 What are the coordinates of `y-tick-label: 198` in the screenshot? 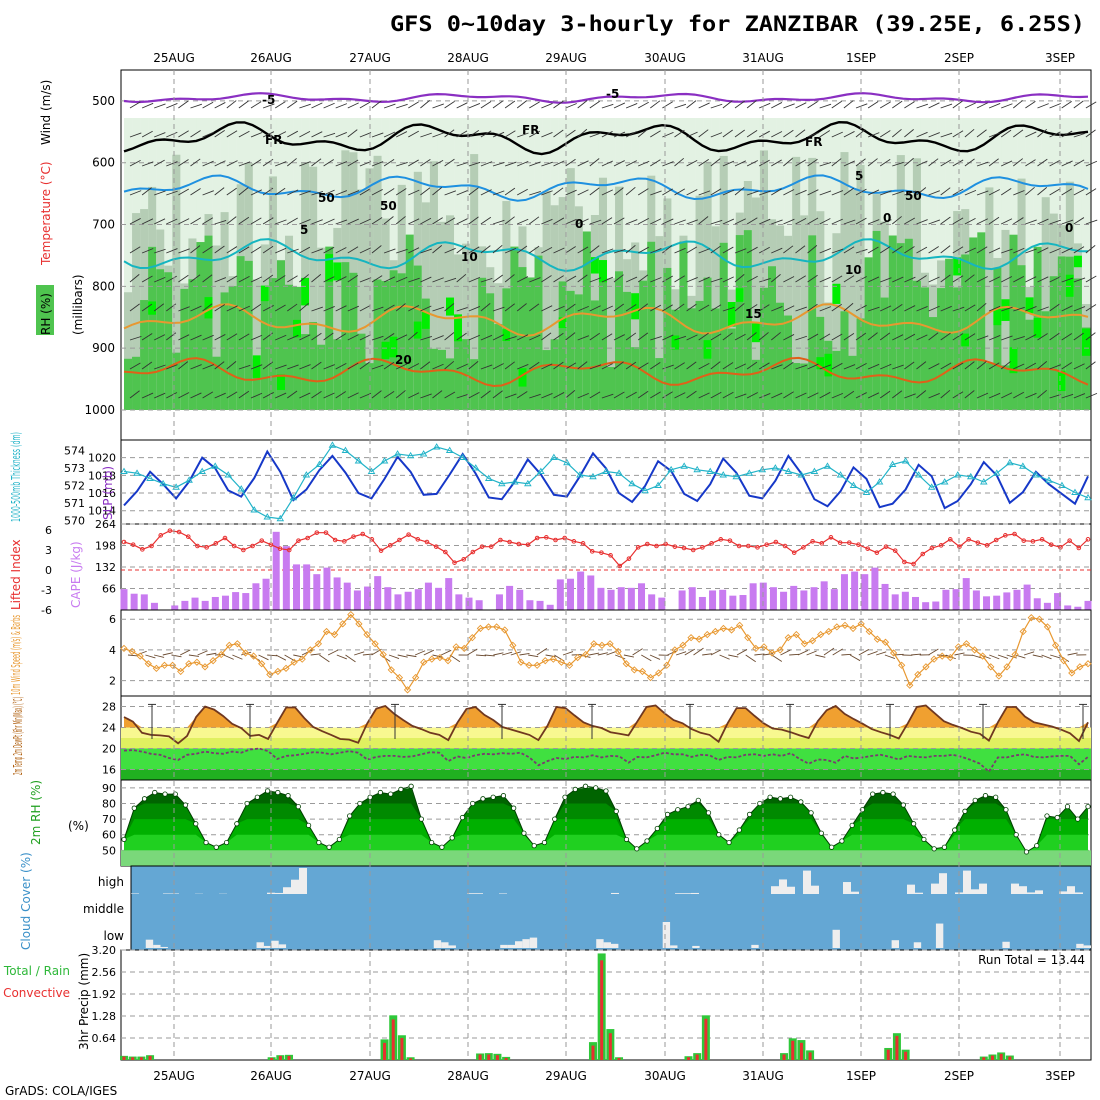 It's located at (105, 546).